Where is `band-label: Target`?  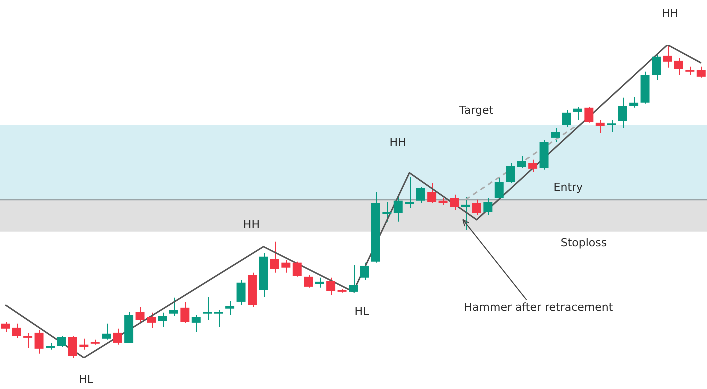 band-label: Target is located at coordinates (476, 110).